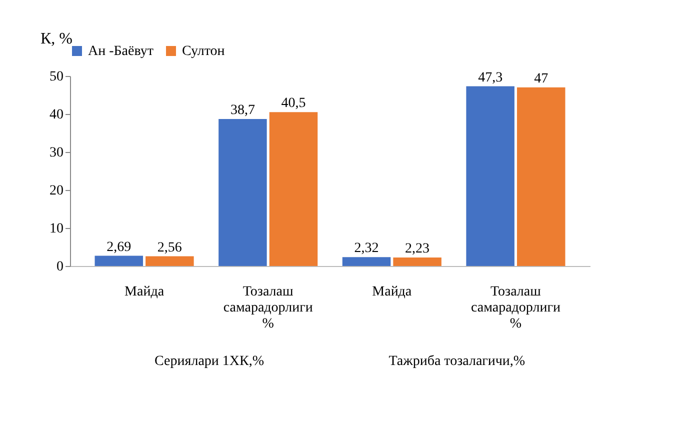 Image resolution: width=676 pixels, height=448 pixels. I want to click on y-tick-label: 40, so click(57, 115).